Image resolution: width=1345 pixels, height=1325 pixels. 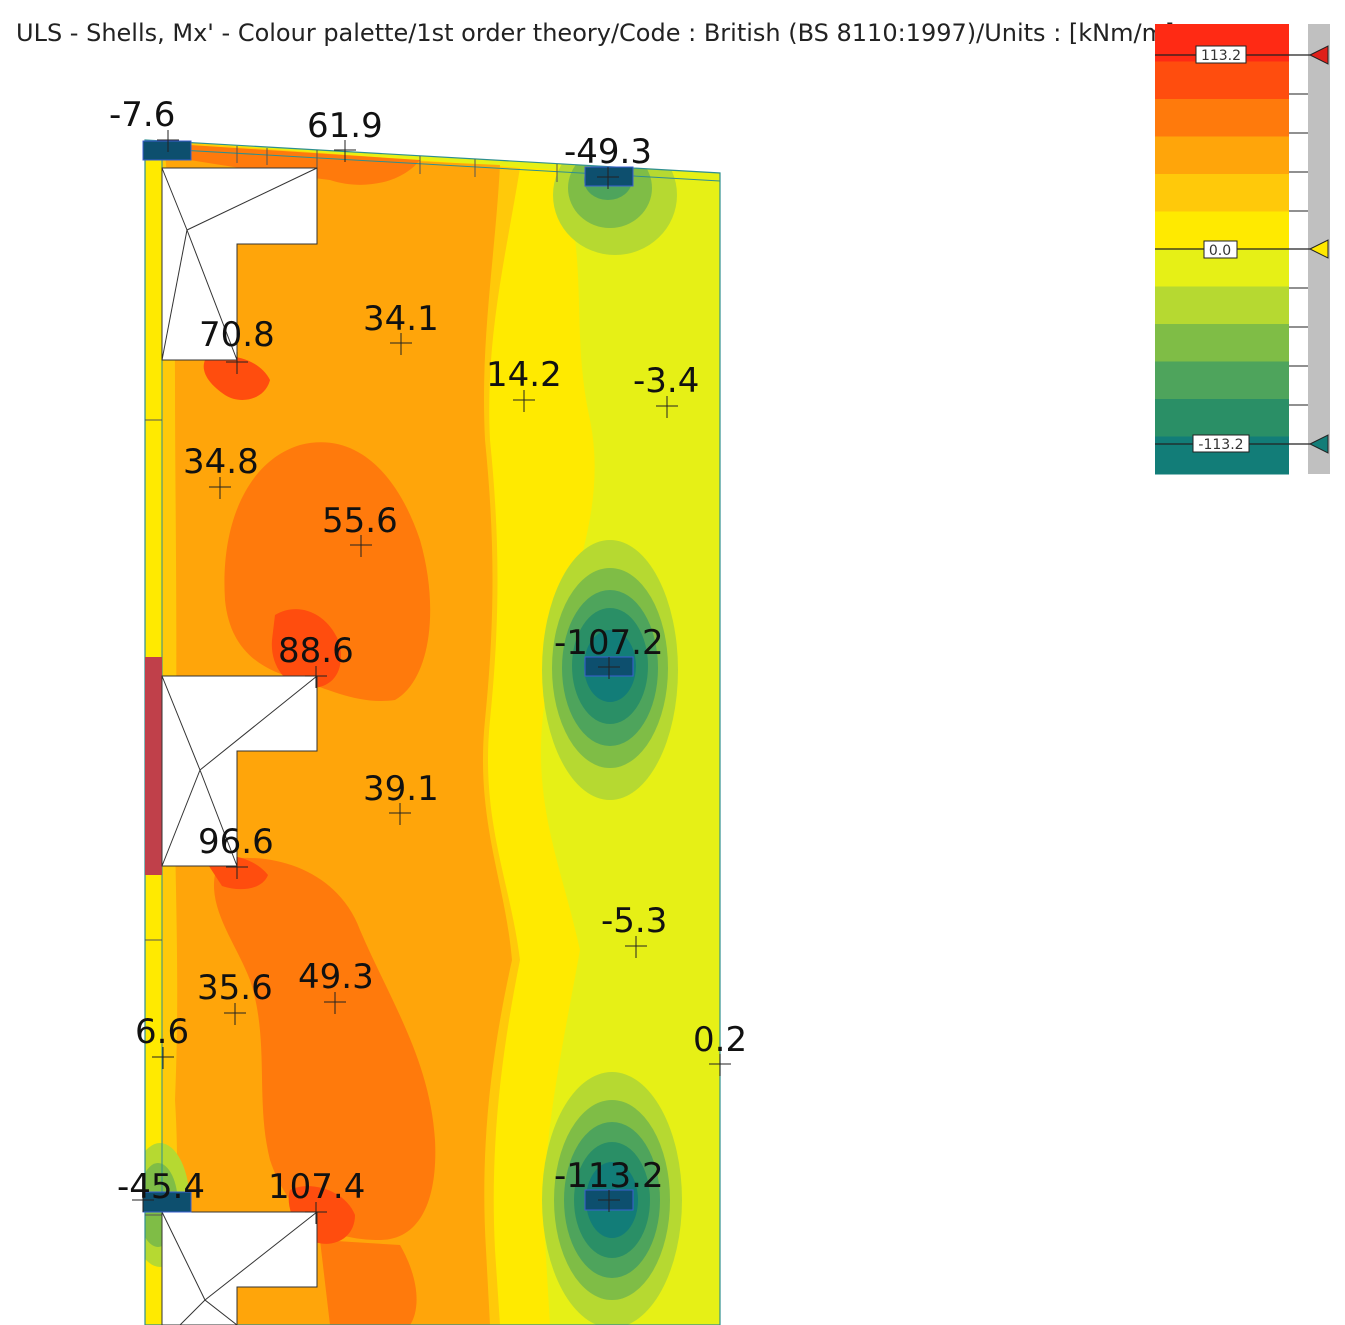 I want to click on value-label: 34.1, so click(x=401, y=319).